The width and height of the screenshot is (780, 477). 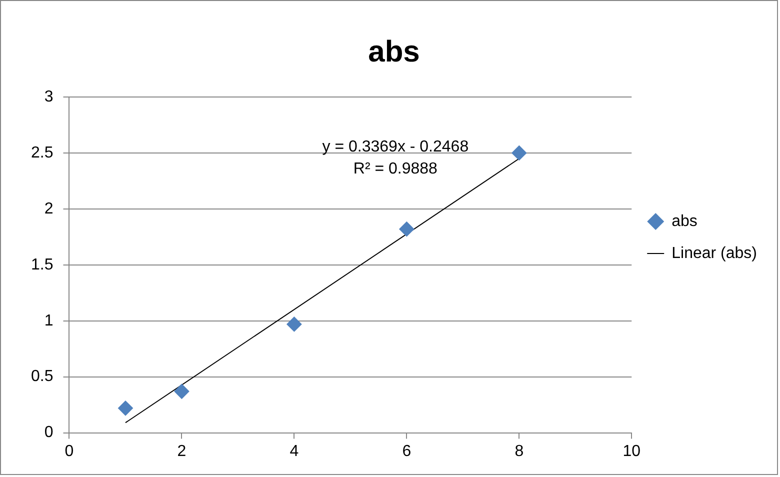 What do you see at coordinates (42, 377) in the screenshot?
I see `y-tick-label: 0.5` at bounding box center [42, 377].